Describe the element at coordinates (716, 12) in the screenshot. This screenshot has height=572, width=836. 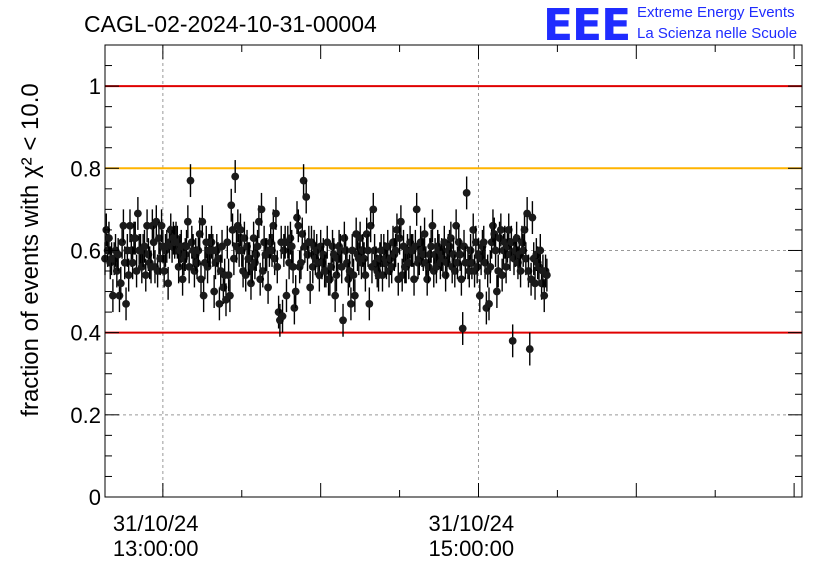
I see `logo-subtitle-line-1: Extreme Energy Events` at that location.